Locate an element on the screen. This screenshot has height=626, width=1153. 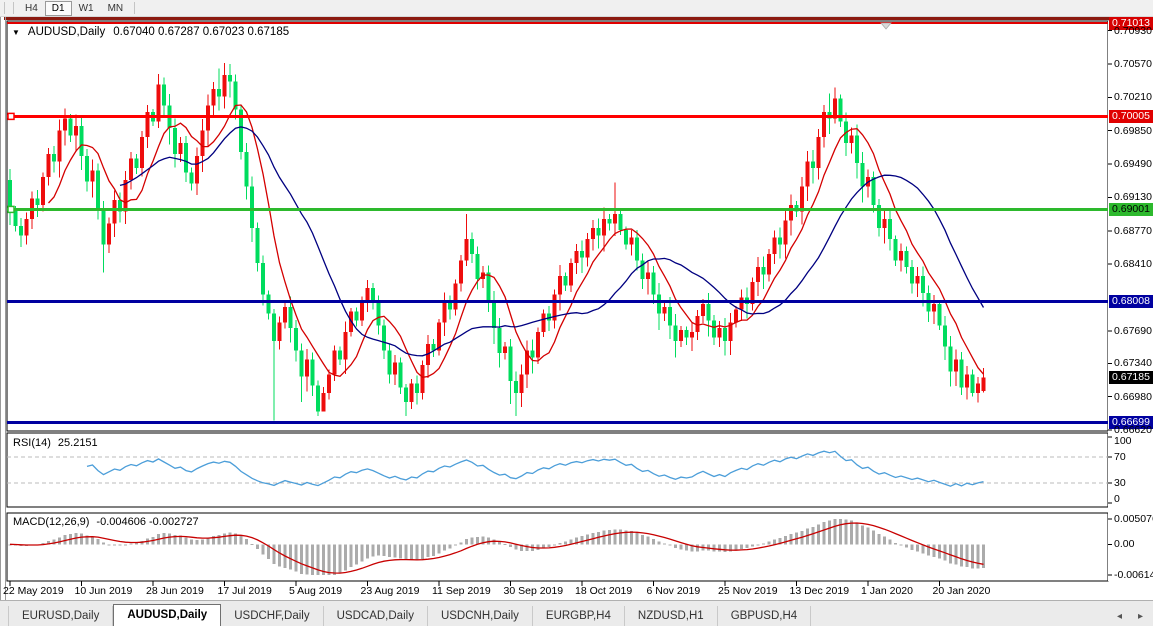
chart-dropdown-icon: ▼ is located at coordinates (16, 32).